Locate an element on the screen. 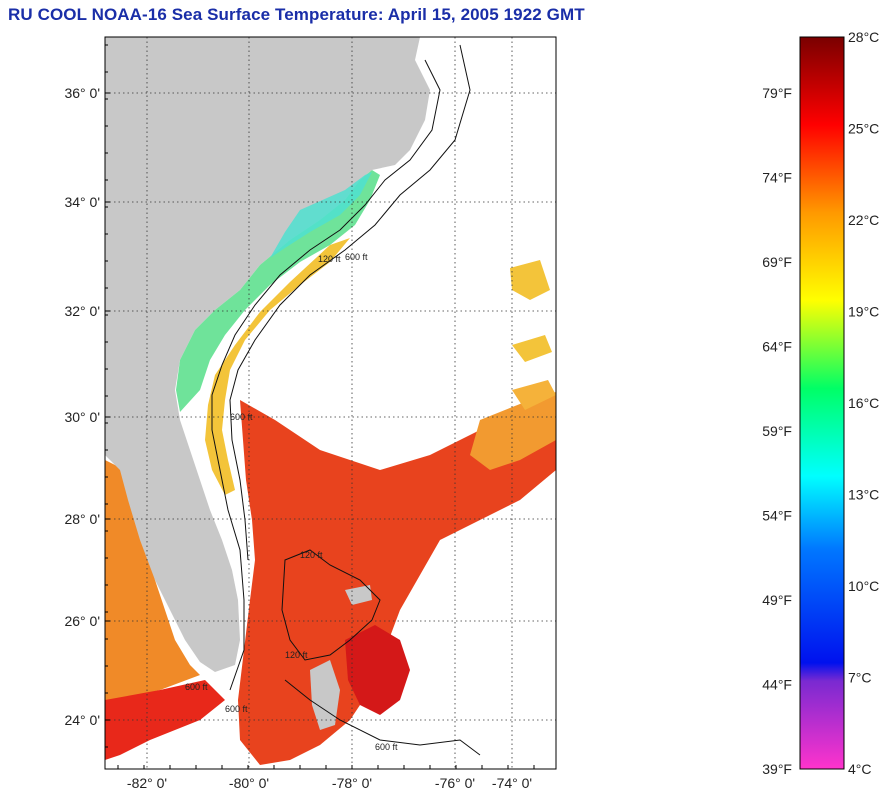 The image size is (889, 793). longitude-tick-label: -76° 0' is located at coordinates (455, 783).